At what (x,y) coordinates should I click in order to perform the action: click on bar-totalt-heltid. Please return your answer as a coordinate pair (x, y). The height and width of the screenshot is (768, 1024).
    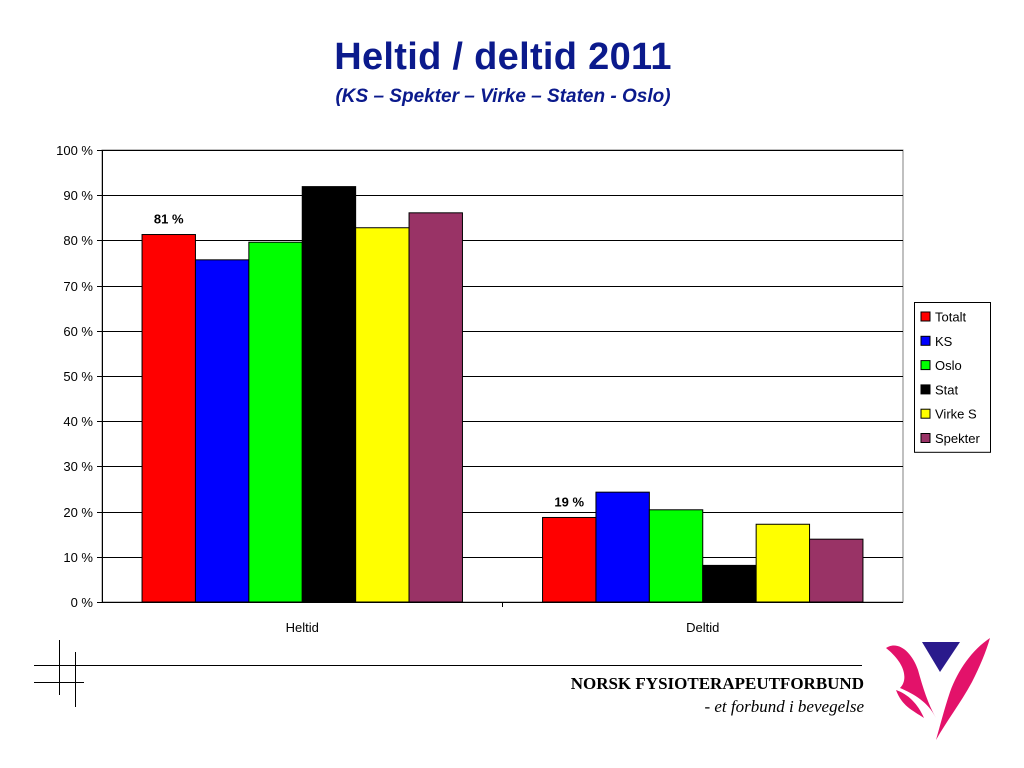
    Looking at the image, I should click on (168, 418).